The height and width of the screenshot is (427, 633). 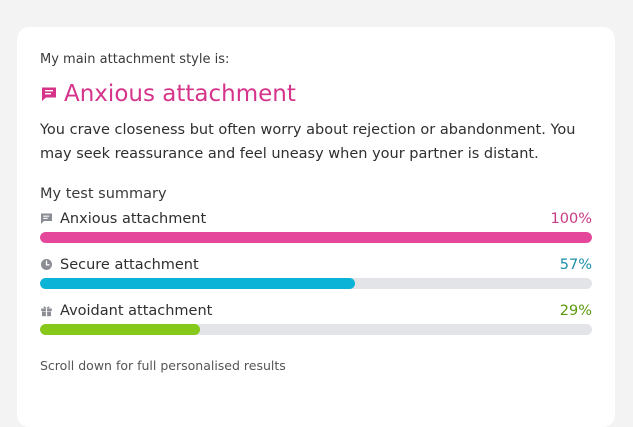 I want to click on summary-row-percent: 100%, so click(x=571, y=218).